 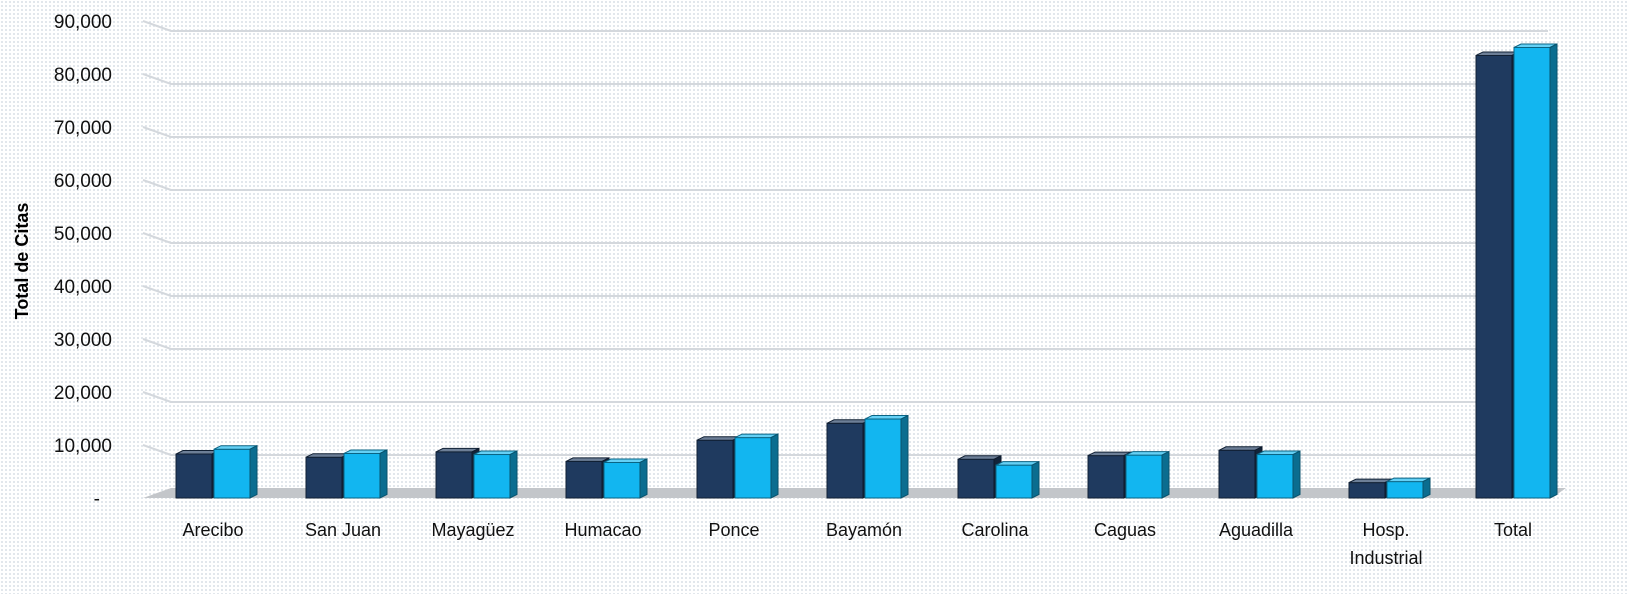 What do you see at coordinates (83, 446) in the screenshot?
I see `y-tick-label: 10,000` at bounding box center [83, 446].